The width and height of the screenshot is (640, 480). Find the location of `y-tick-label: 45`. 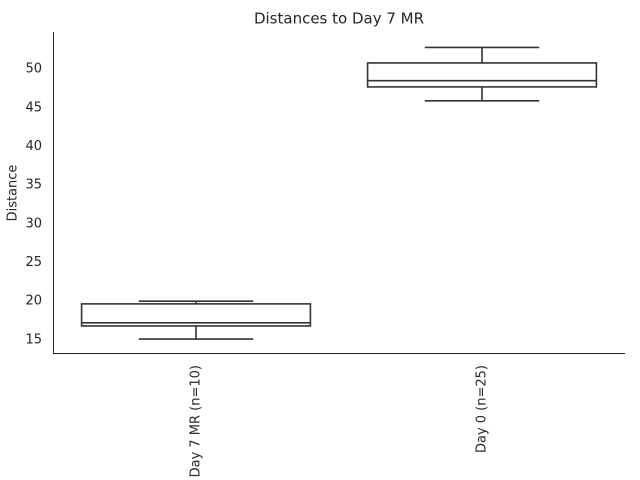

y-tick-label: 45 is located at coordinates (33, 107).